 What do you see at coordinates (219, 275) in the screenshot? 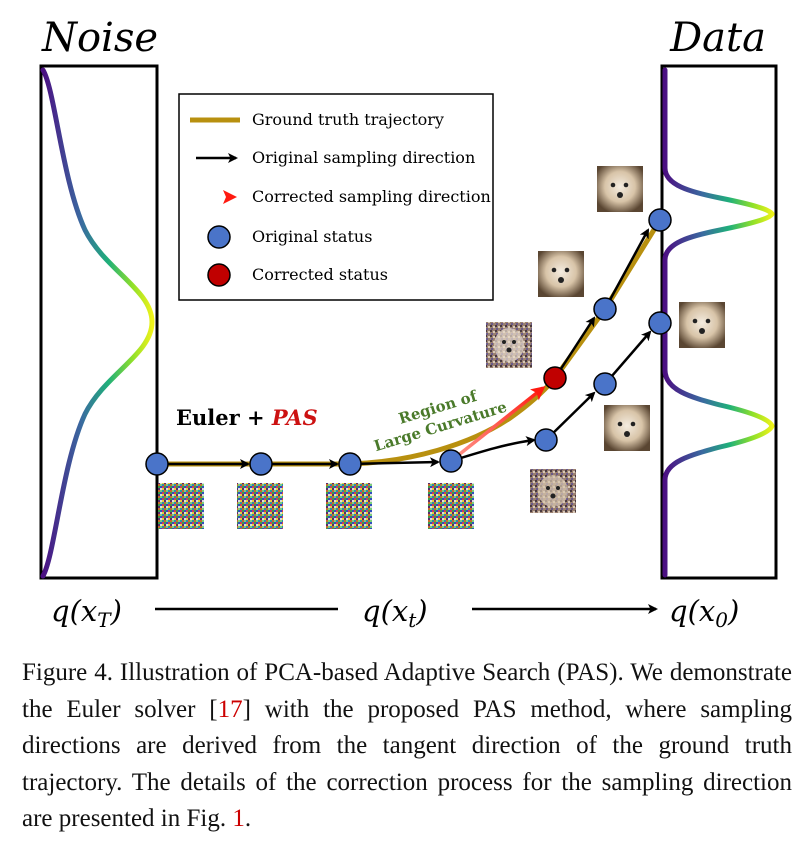
I see `legend-red-dot-swatch` at bounding box center [219, 275].